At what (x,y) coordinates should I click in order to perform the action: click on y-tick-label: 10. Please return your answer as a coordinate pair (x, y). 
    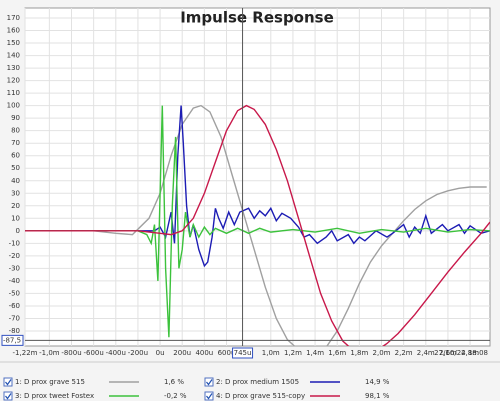
    Looking at the image, I should click on (15, 218).